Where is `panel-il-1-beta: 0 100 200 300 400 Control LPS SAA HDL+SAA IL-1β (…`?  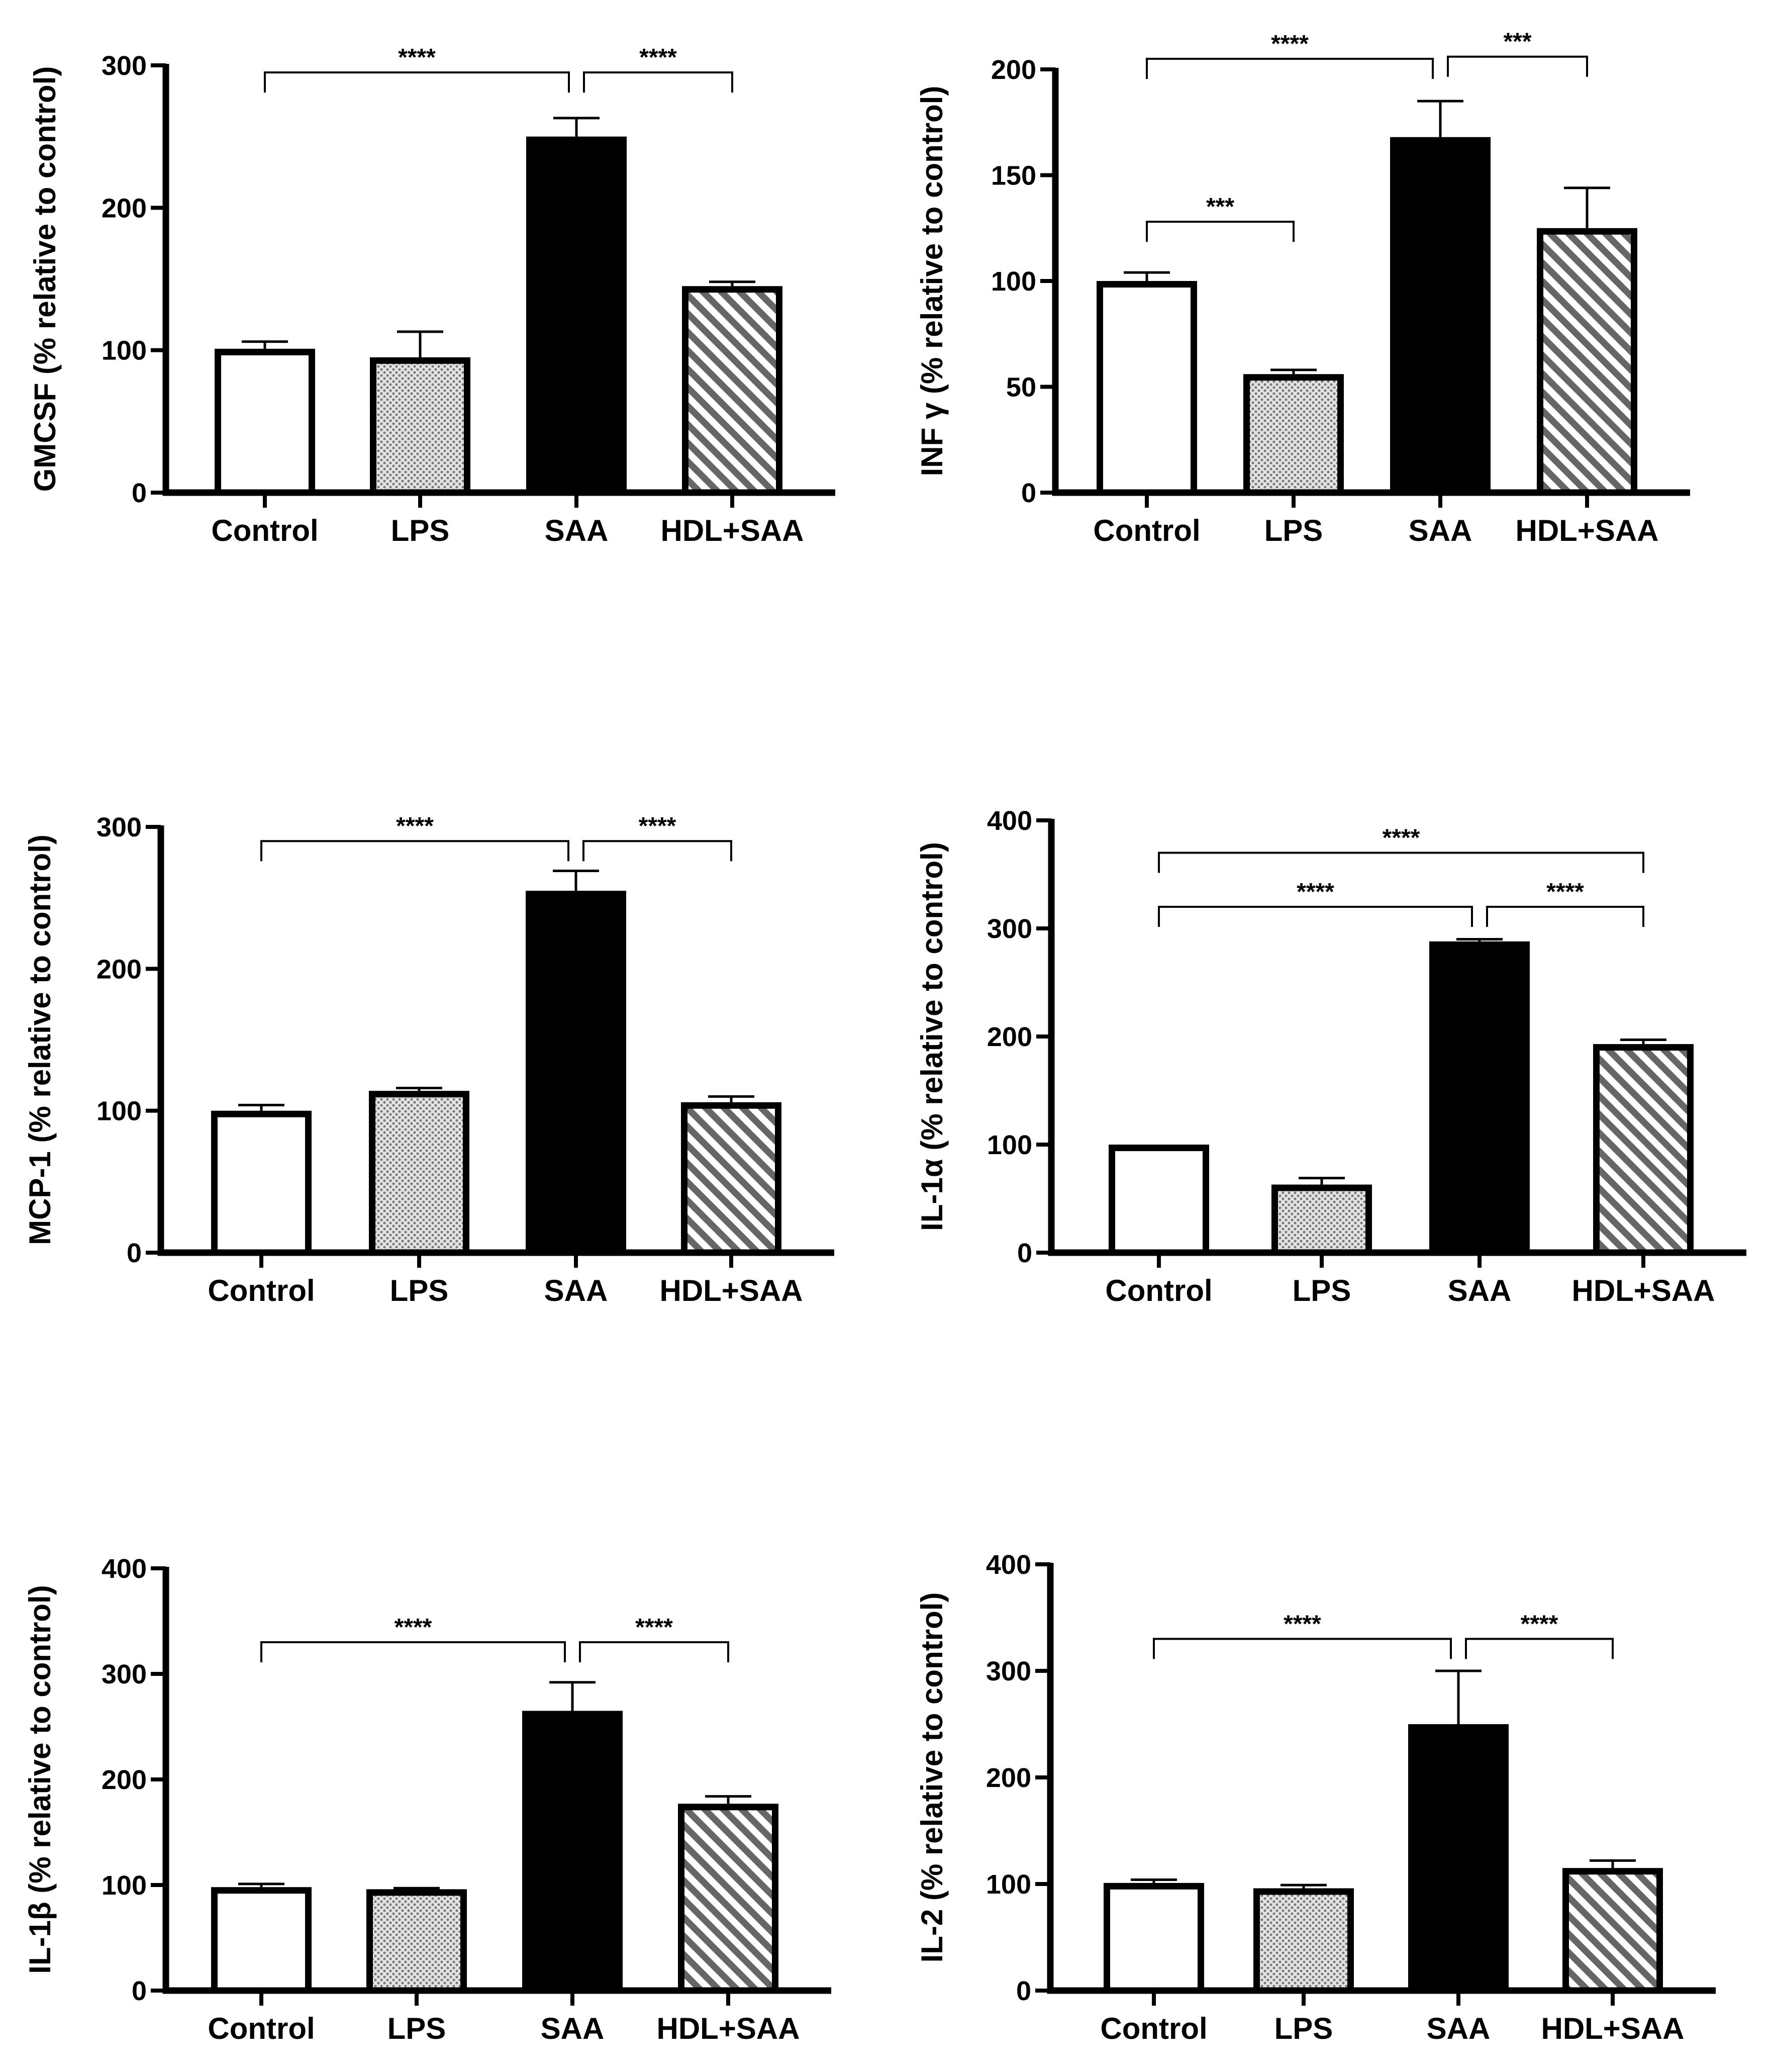
panel-il-1-beta: 0 100 200 300 400 Control LPS SAA HDL+SAA IL-1β (… is located at coordinates (427, 1799).